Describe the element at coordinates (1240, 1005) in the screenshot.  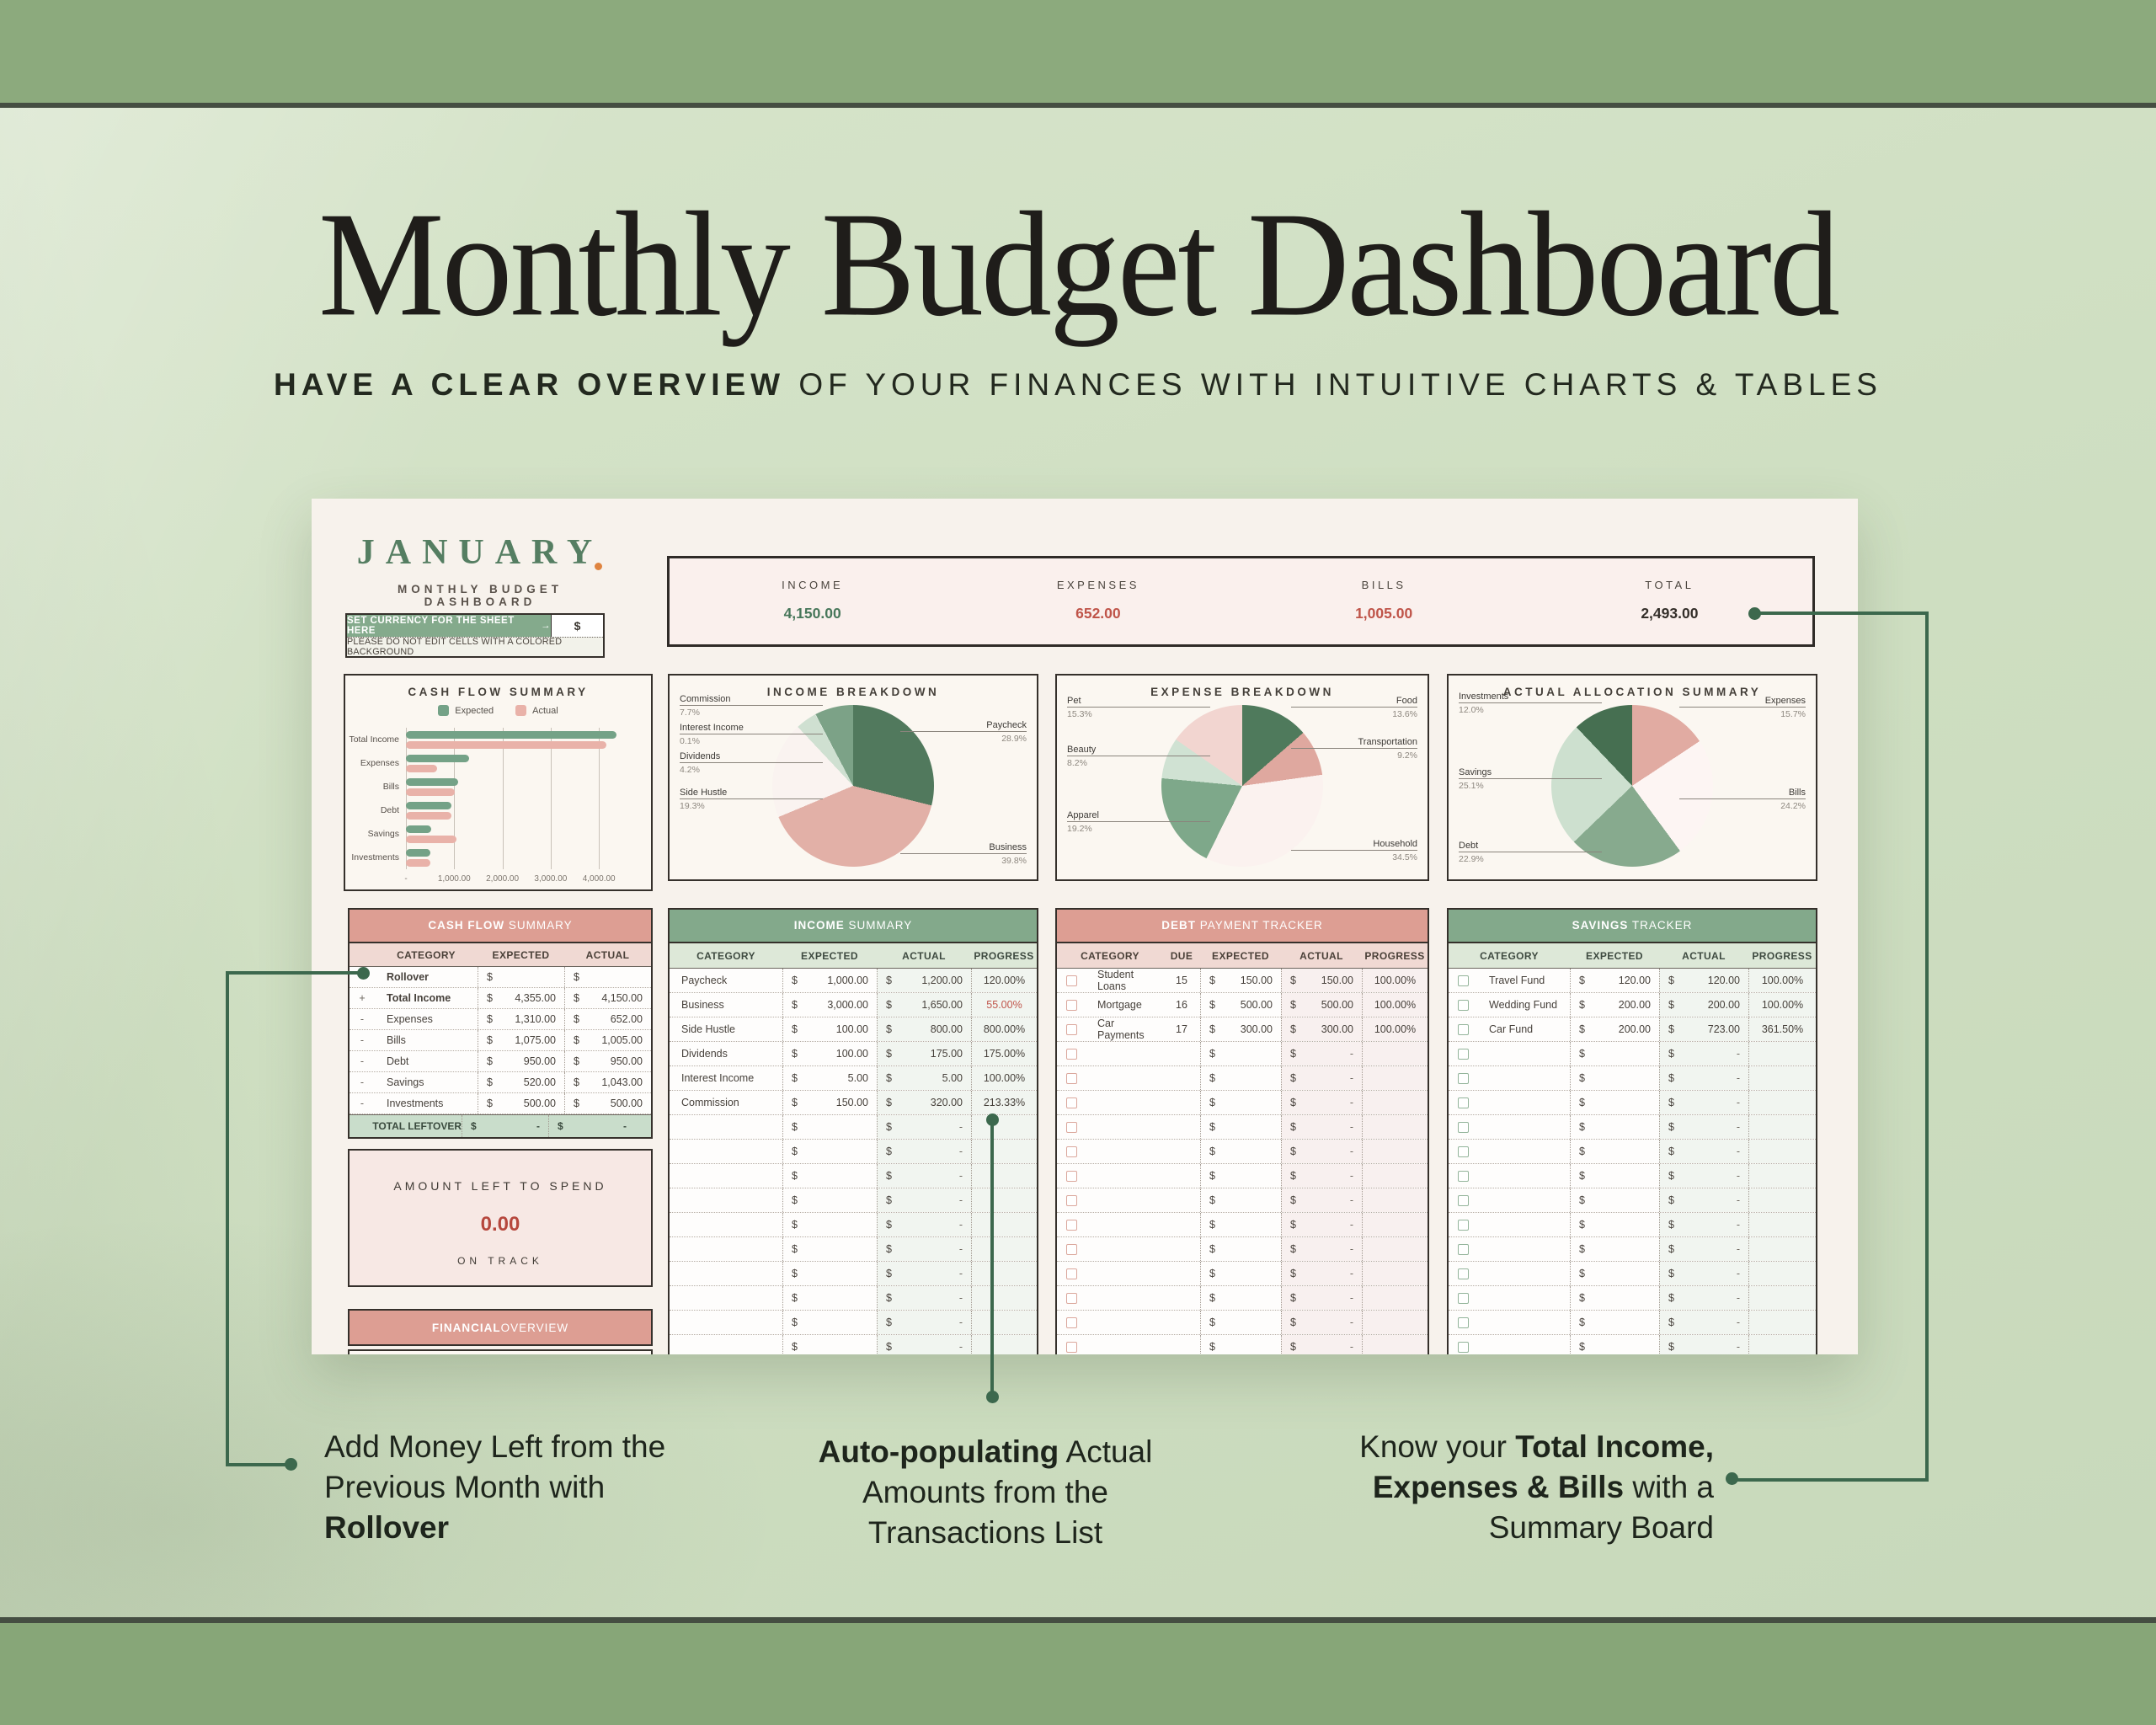
I see `expected-cell: 500.00` at that location.